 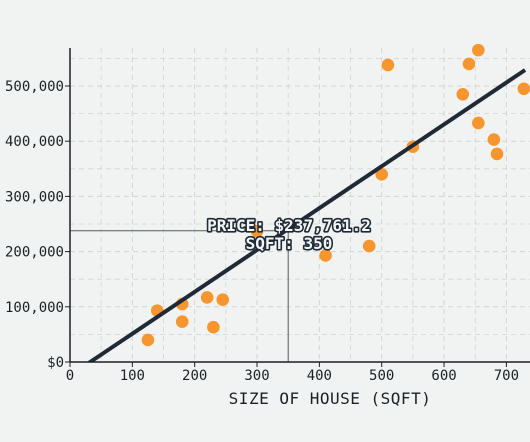 I want to click on x-tick-label: 600, so click(x=443, y=376).